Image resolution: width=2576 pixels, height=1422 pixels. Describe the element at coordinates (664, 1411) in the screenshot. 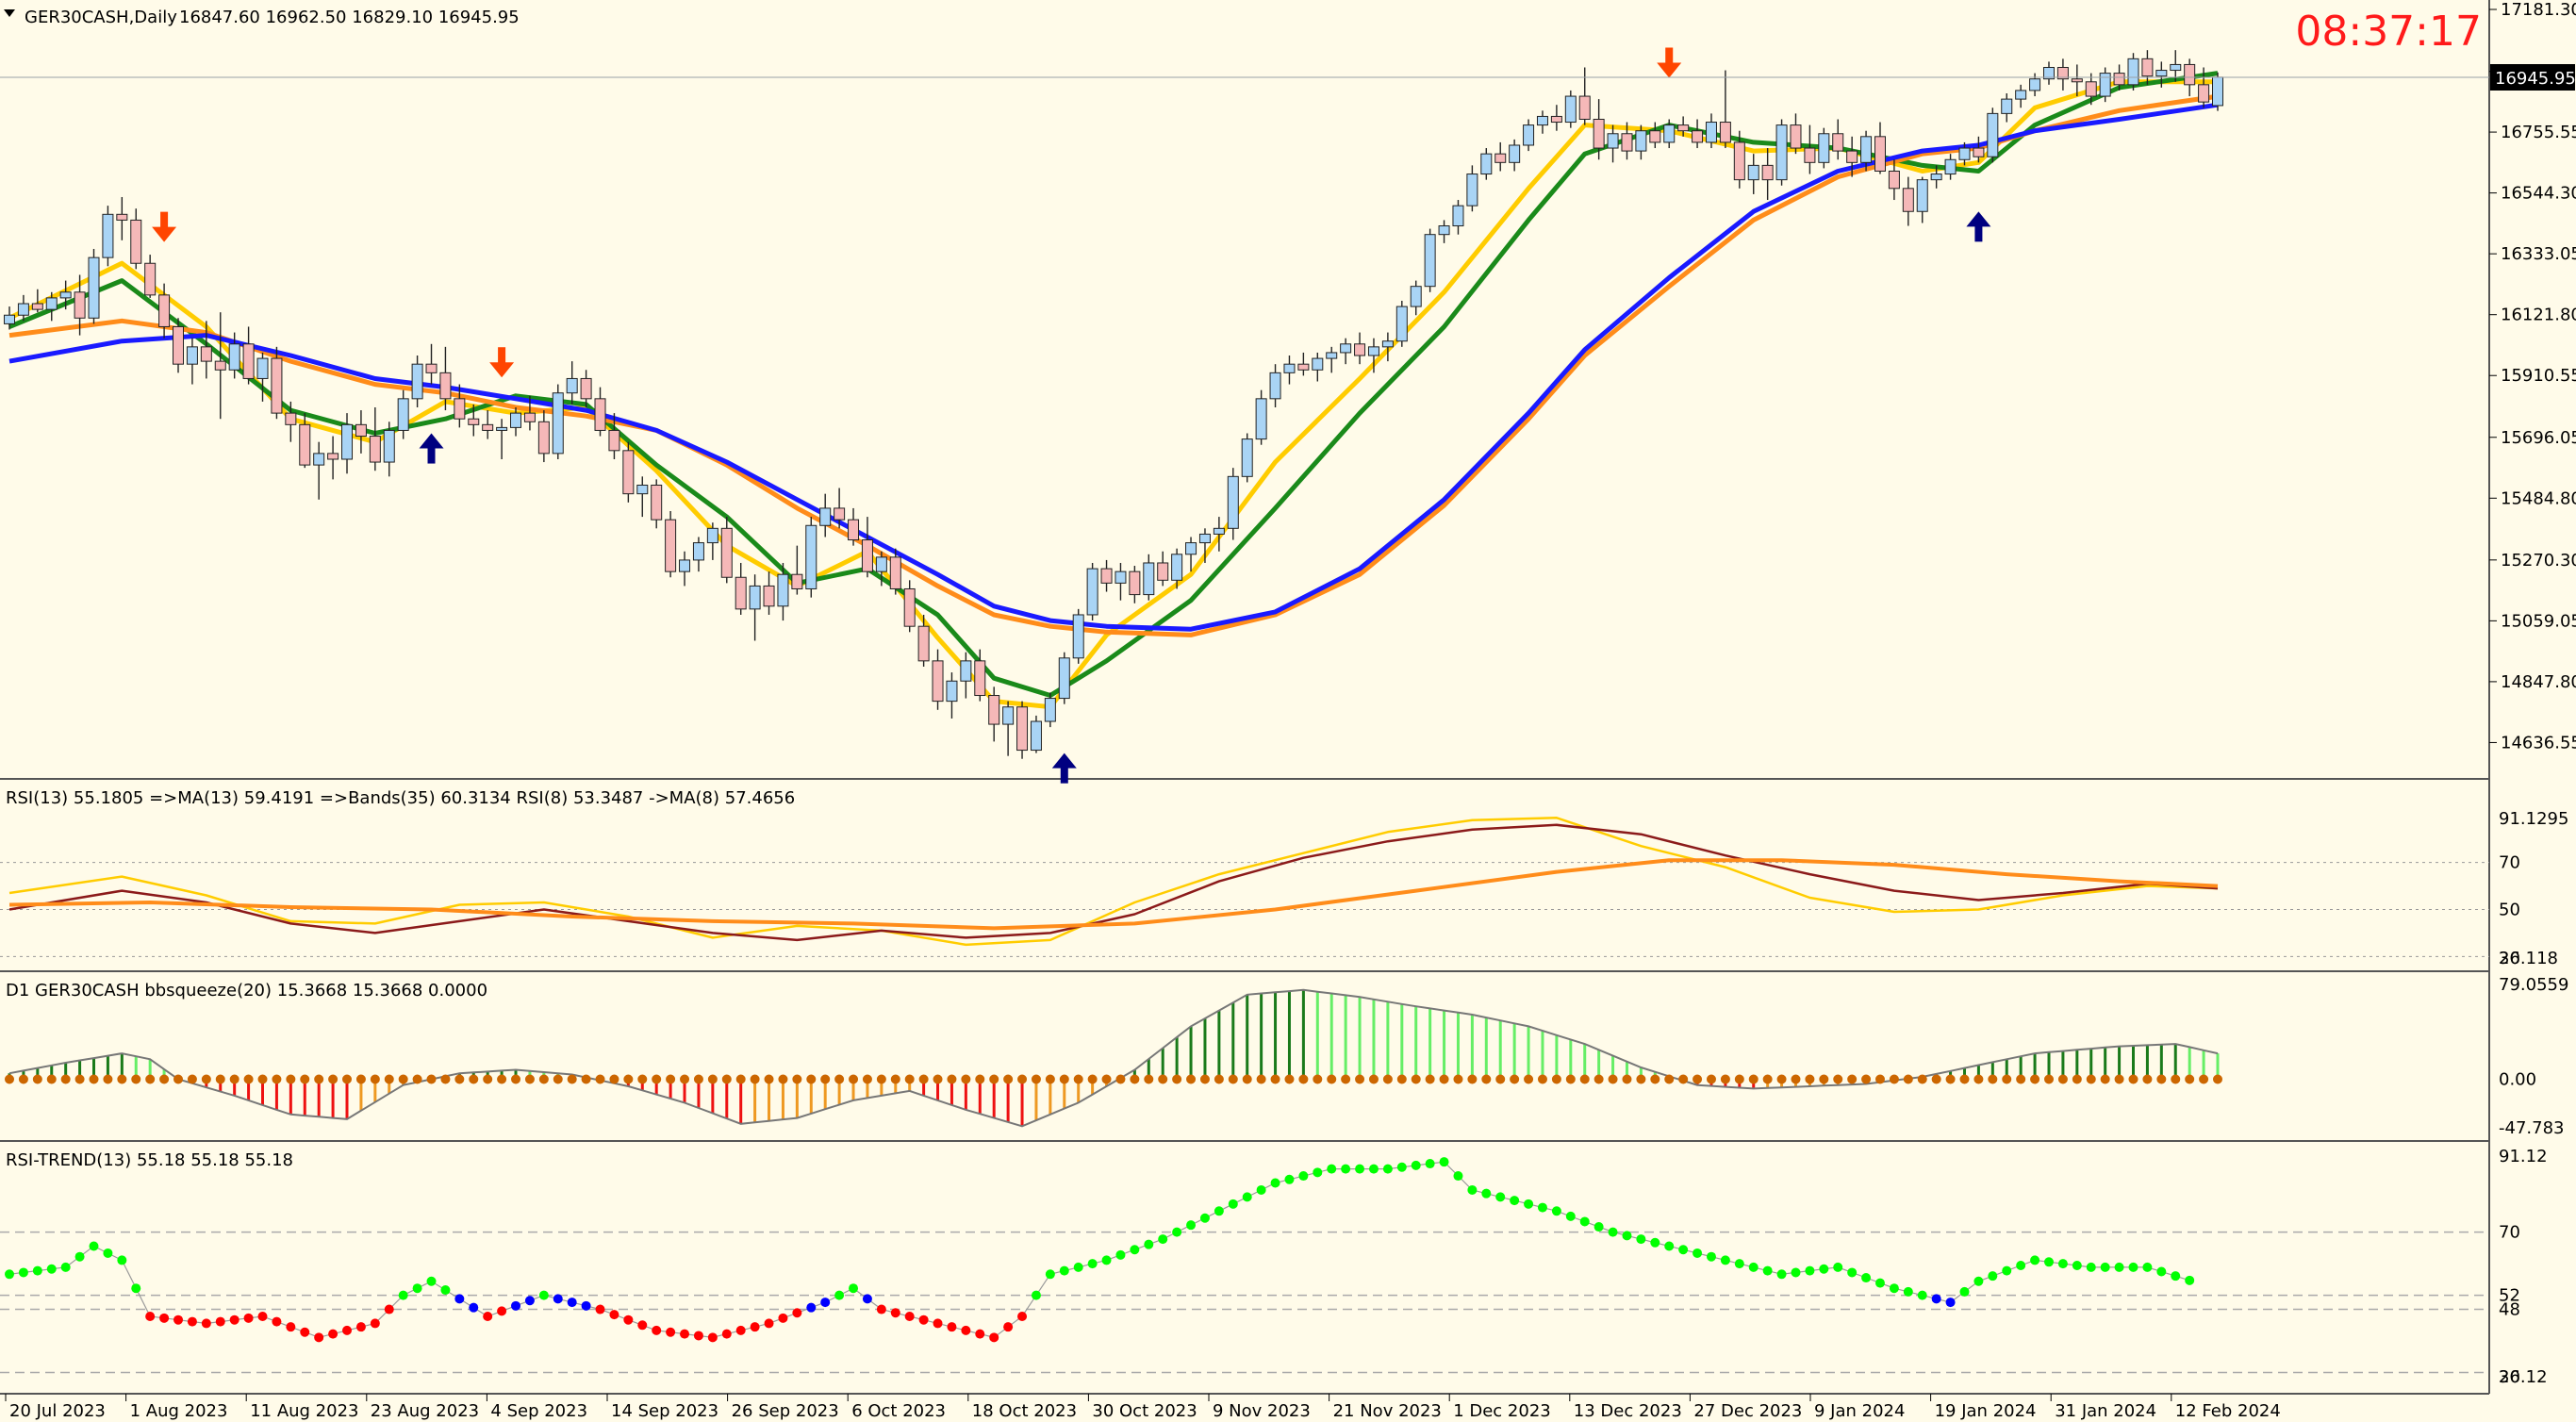

I see `time-tick-label: 14 Sep 2023` at that location.